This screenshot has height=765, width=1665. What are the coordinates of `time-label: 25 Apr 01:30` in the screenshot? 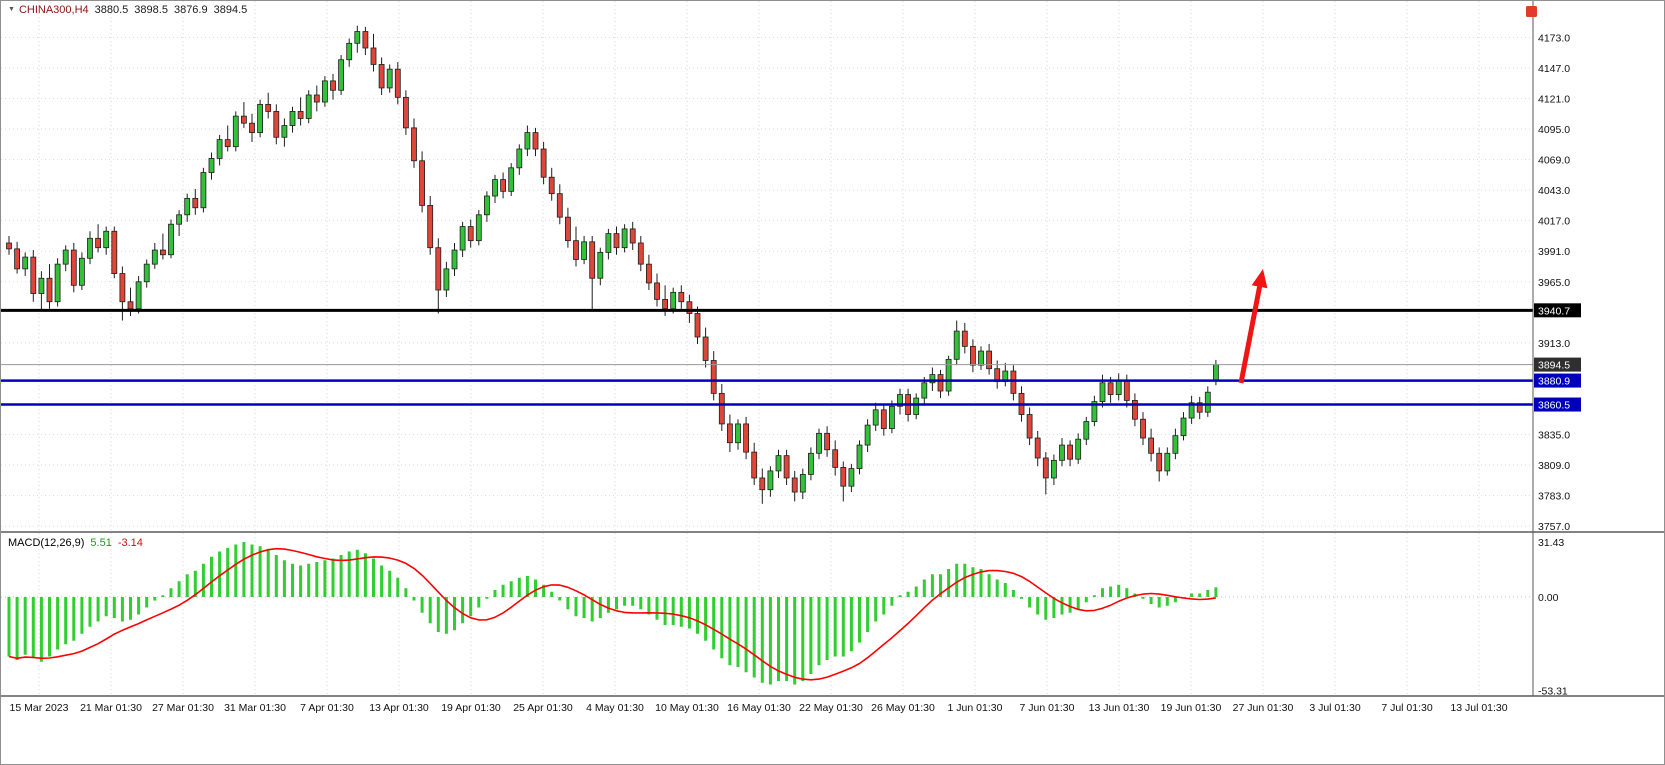 It's located at (543, 708).